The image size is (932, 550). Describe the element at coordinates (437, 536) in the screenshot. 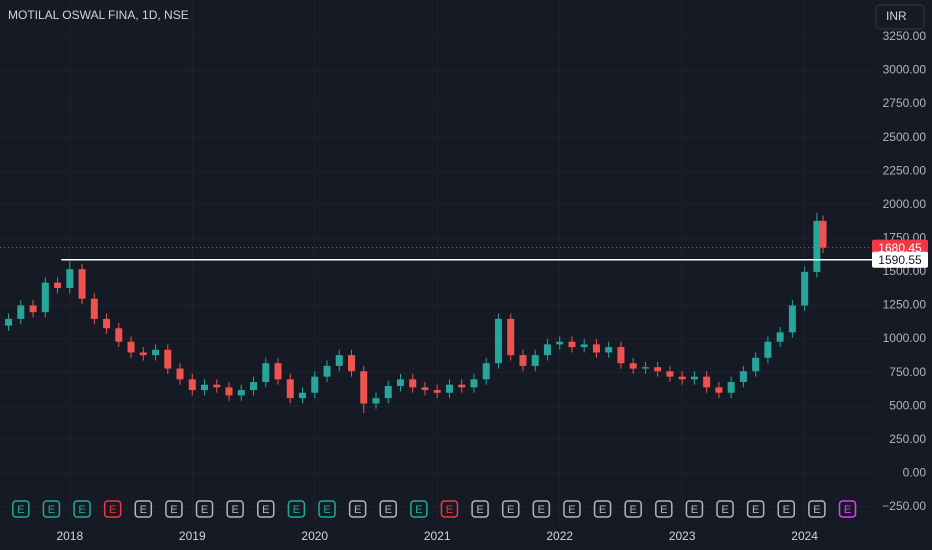

I see `x-tick-label: 2021` at that location.